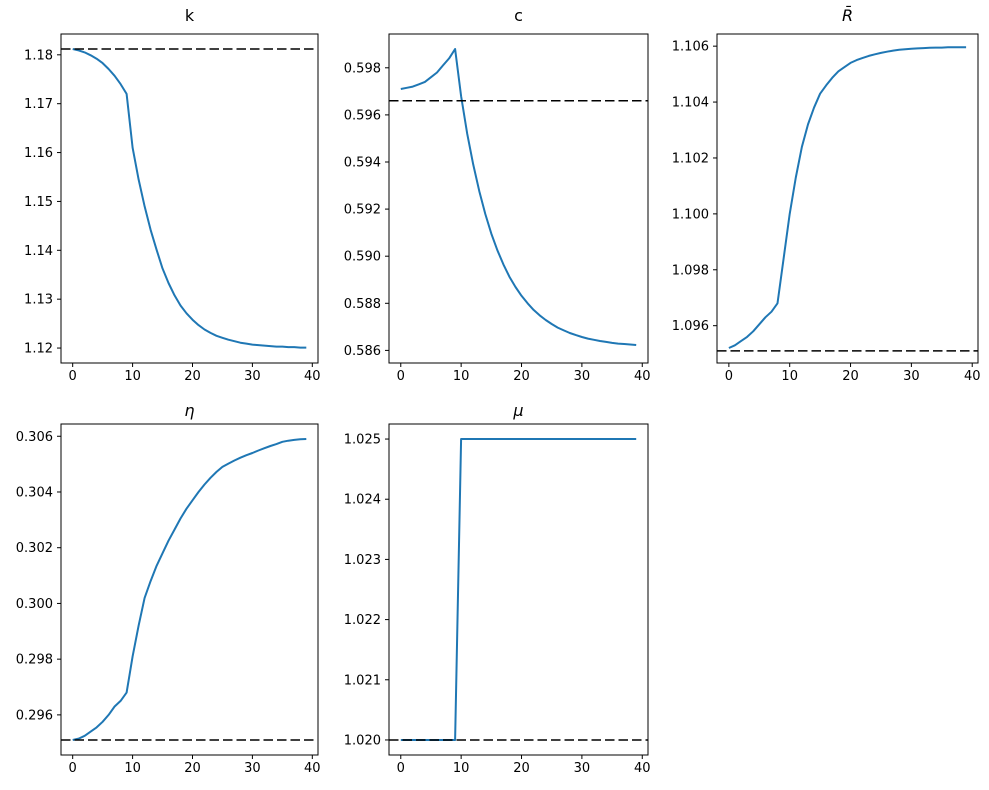  What do you see at coordinates (362, 115) in the screenshot?
I see `y-tick-label: 0.596` at bounding box center [362, 115].